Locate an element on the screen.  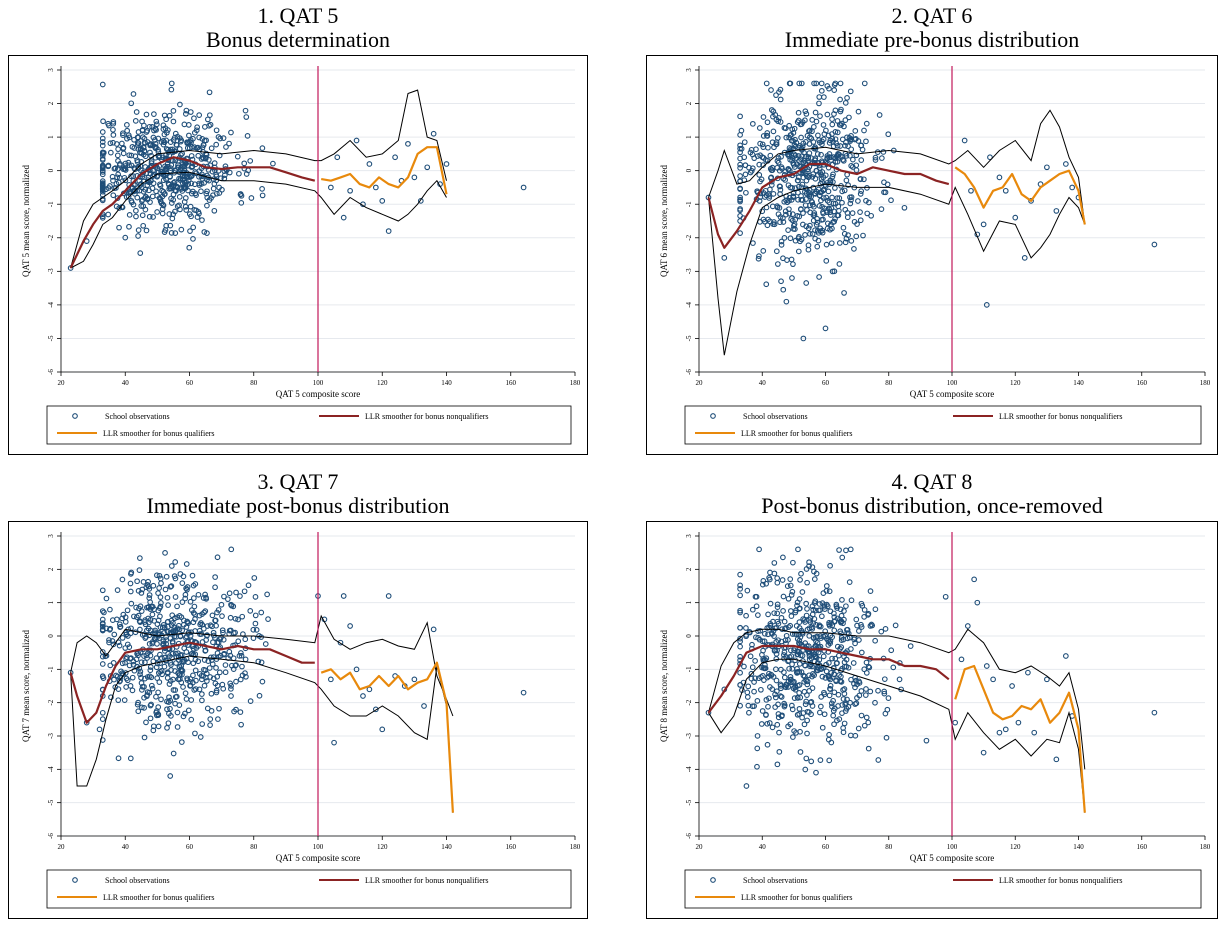
legend-label-qualifiers: LLR smoother for bonus qualifiers is located at coordinates (797, 897).